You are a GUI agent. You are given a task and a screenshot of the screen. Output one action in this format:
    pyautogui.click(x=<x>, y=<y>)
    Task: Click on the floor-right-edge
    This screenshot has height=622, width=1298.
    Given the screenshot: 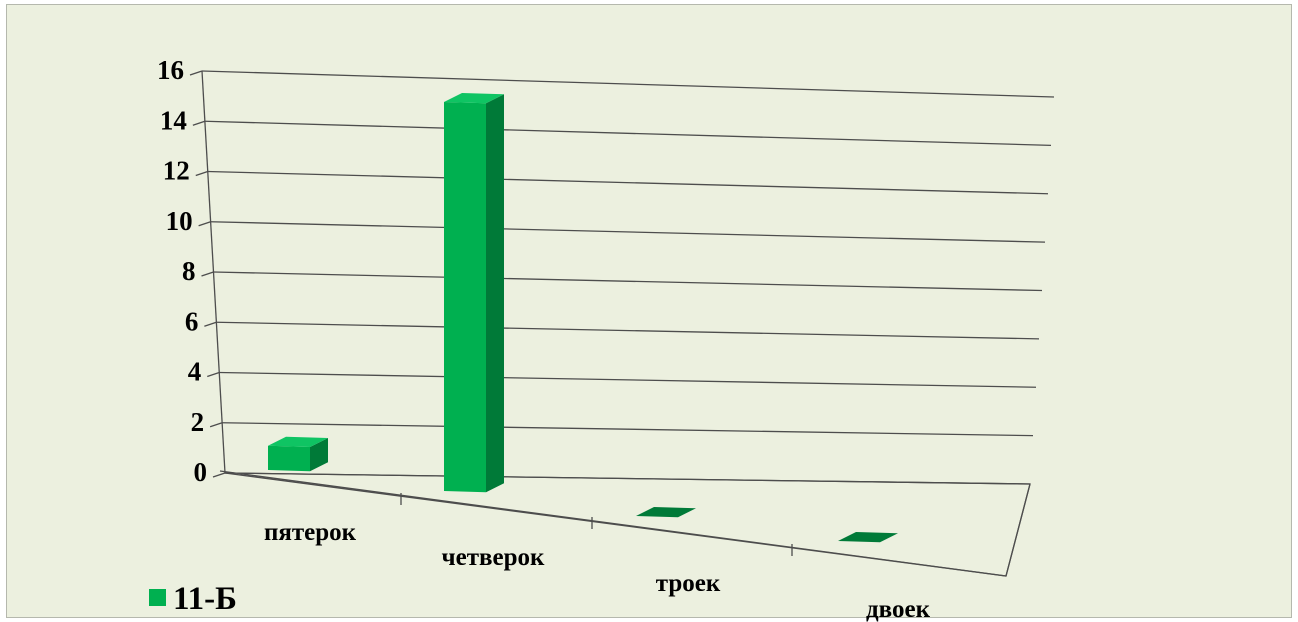 What is the action you would take?
    pyautogui.click(x=1018, y=530)
    